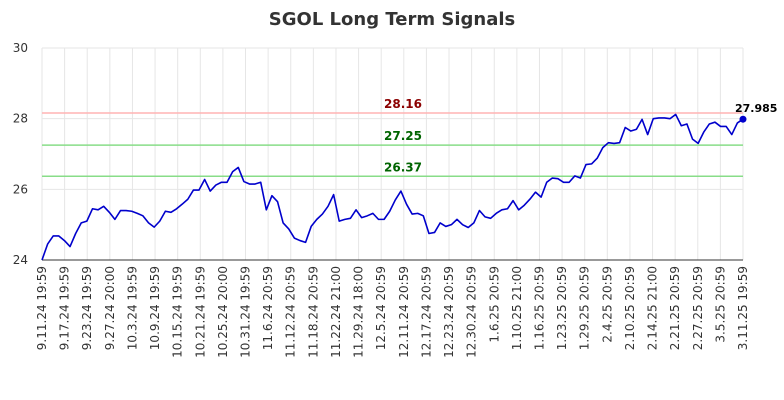 The image size is (784, 400). I want to click on x-tick-label: 10.3.24 19:59, so click(132, 308).